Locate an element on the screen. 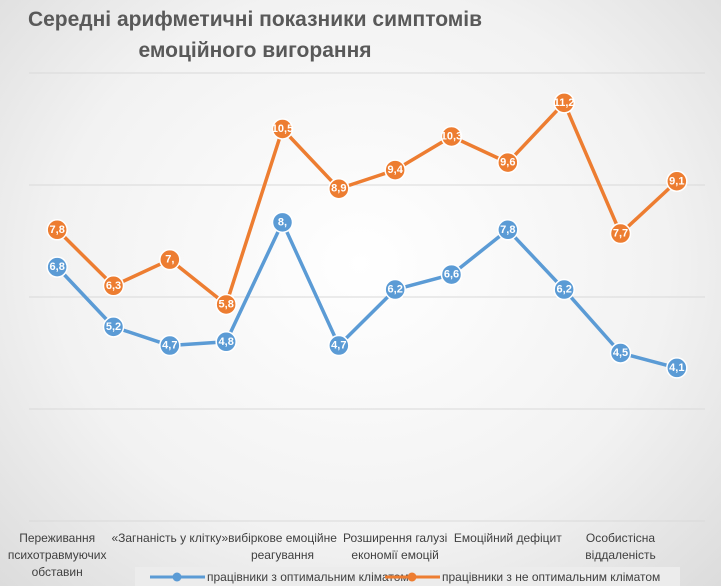 The height and width of the screenshot is (586, 721). data-label: 4,8 is located at coordinates (226, 342).